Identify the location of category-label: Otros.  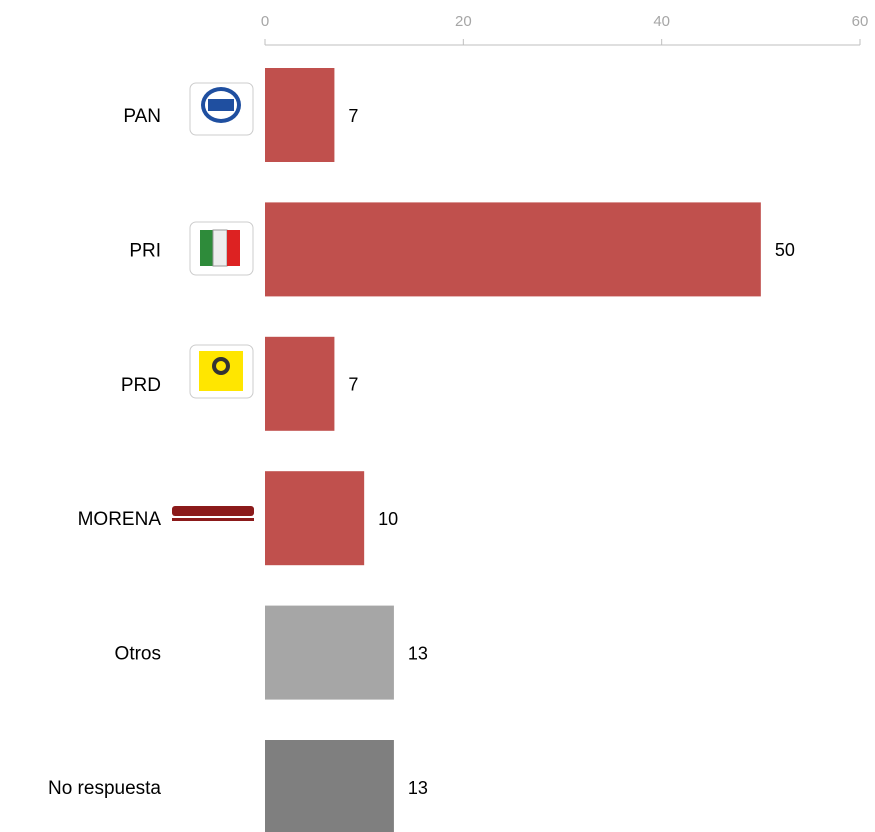
(138, 654).